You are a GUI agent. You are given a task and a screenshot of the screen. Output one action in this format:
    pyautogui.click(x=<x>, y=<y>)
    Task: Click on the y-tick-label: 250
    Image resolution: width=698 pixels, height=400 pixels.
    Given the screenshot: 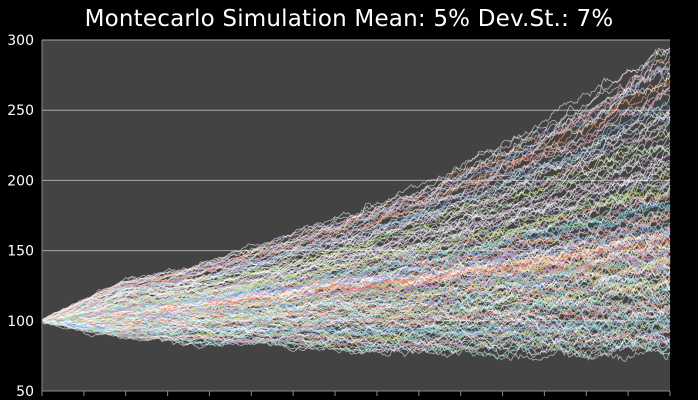 What is the action you would take?
    pyautogui.click(x=20, y=111)
    